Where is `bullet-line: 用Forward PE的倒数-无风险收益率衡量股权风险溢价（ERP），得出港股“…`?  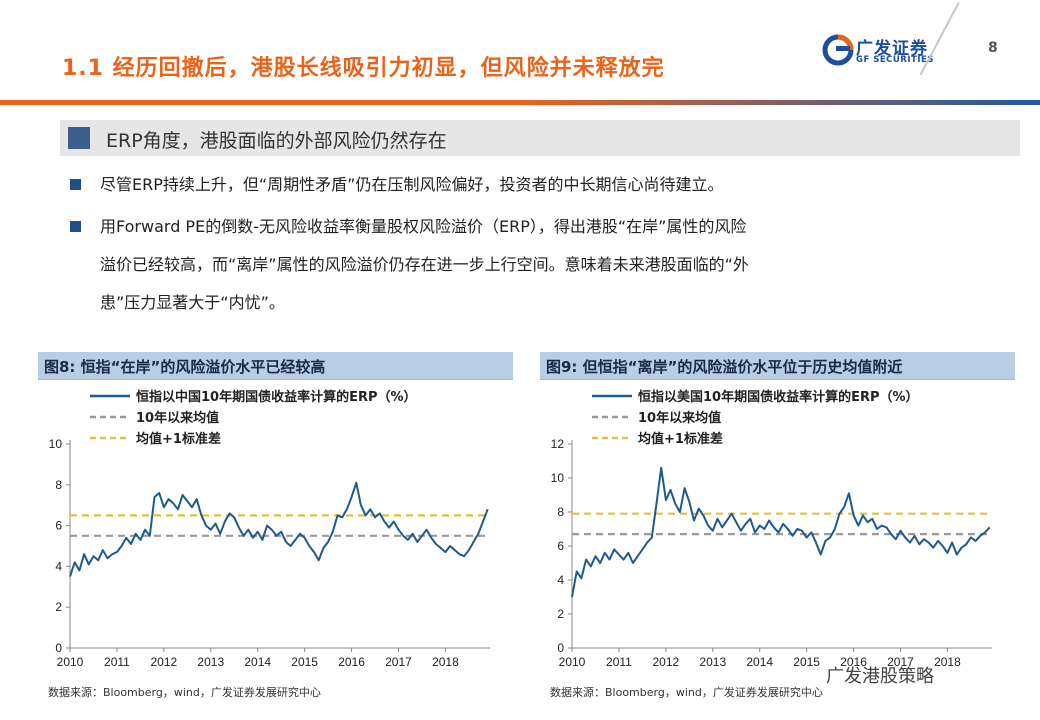 bullet-line: 用Forward PE的倒数-无风险收益率衡量股权风险溢价（ERP），得出港股“… is located at coordinates (423, 226).